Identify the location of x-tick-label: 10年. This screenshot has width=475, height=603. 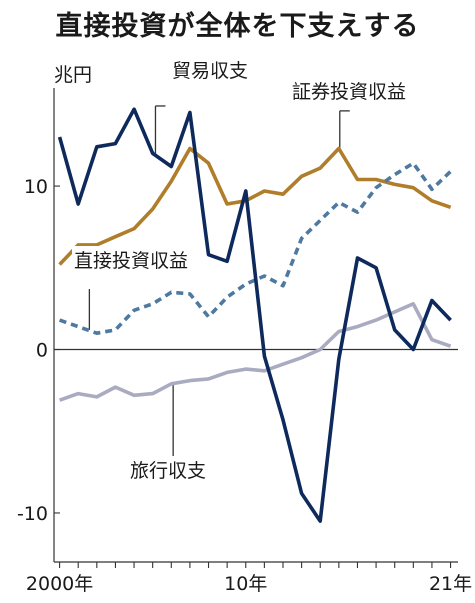
(245, 584).